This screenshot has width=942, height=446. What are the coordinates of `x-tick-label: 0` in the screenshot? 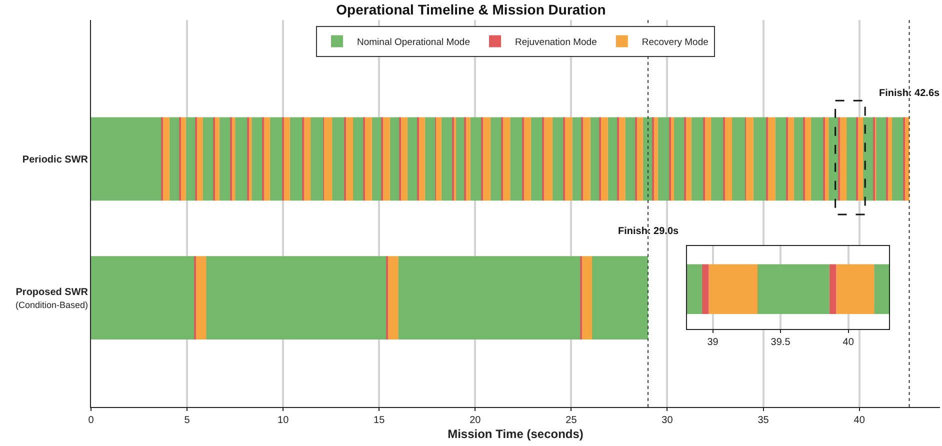 It's located at (91, 420).